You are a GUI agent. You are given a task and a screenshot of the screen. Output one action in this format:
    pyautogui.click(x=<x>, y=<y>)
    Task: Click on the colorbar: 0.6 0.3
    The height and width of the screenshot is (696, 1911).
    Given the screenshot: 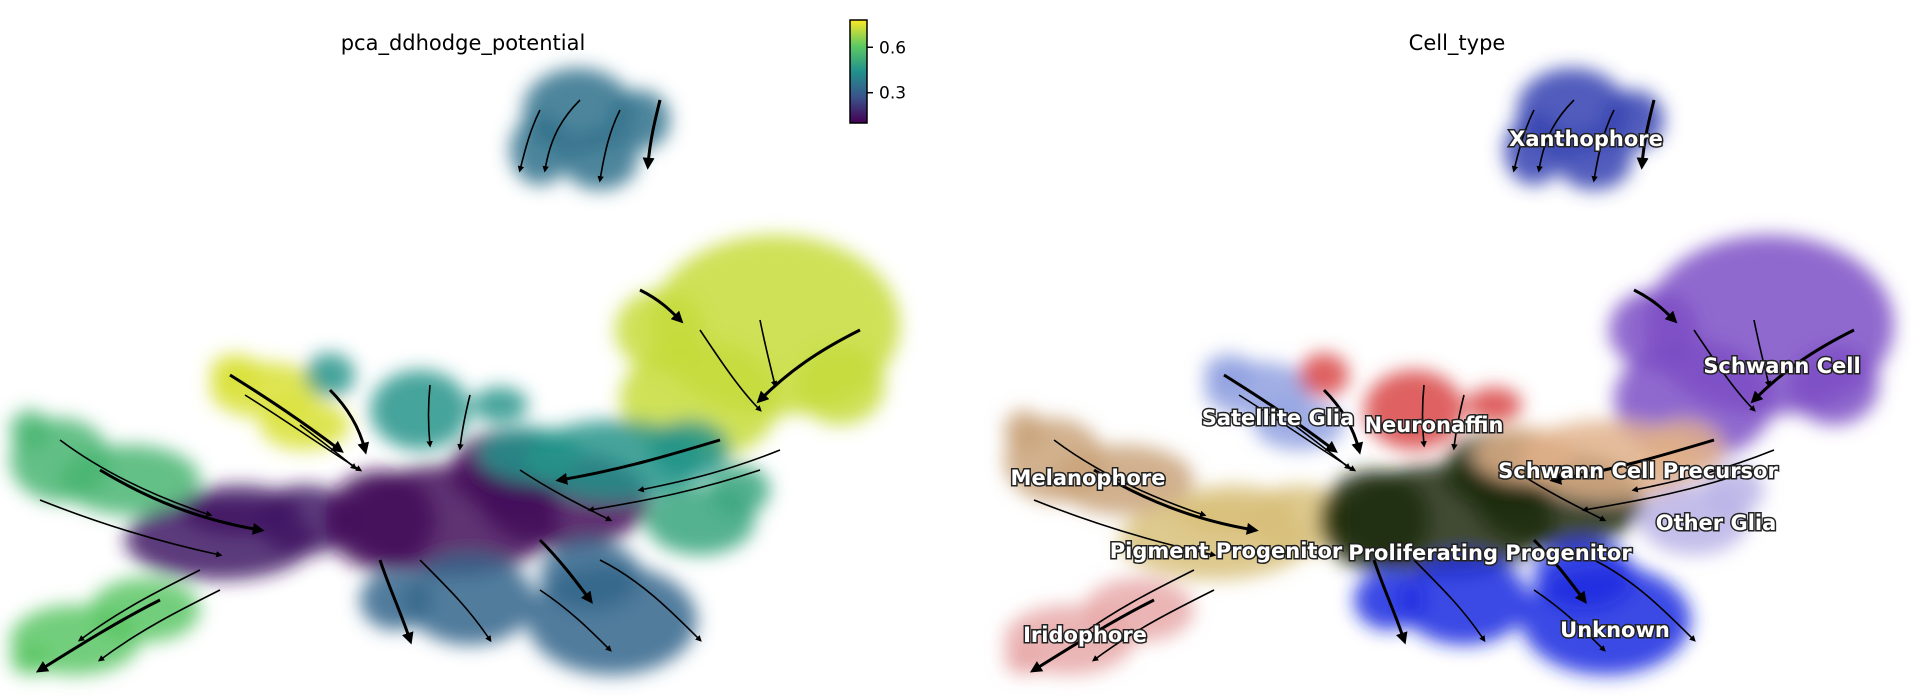 What is the action you would take?
    pyautogui.click(x=877, y=71)
    